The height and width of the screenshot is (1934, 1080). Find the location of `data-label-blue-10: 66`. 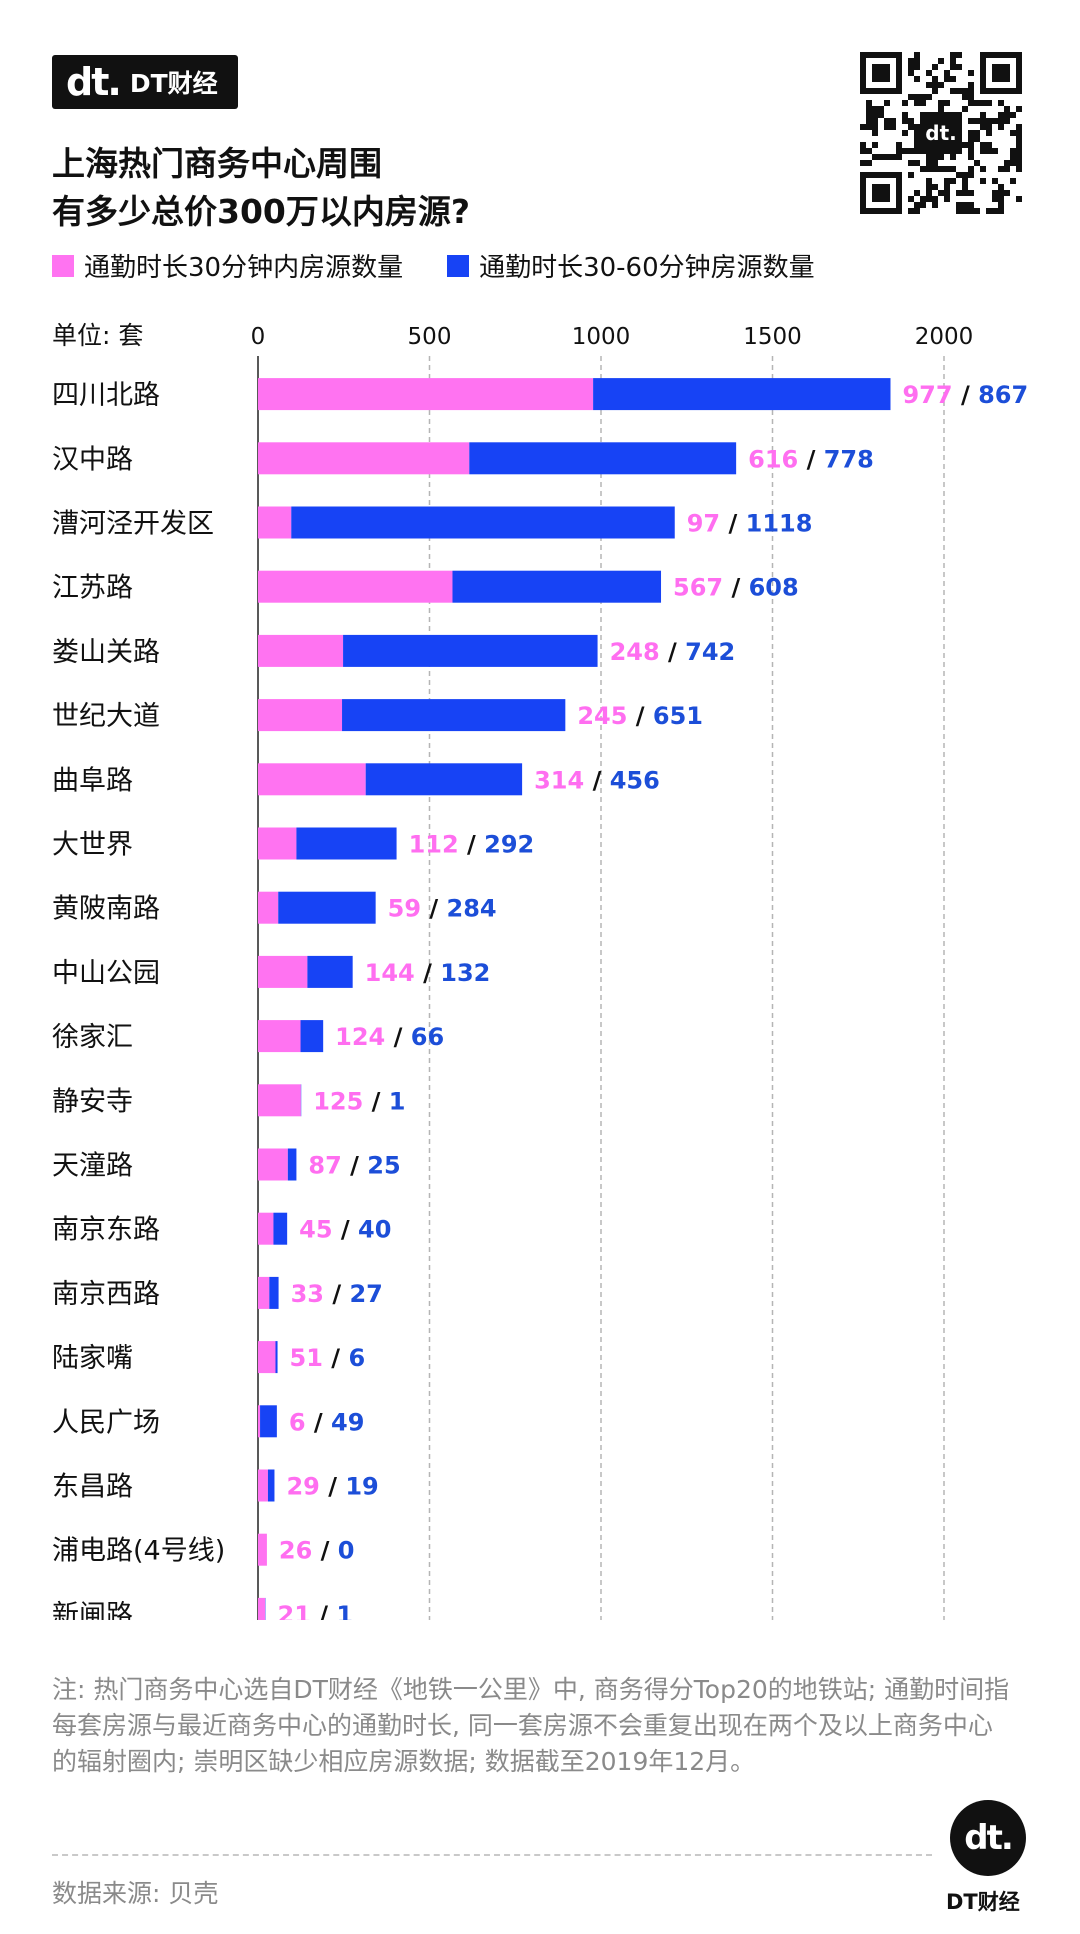

data-label-blue-10: 66 is located at coordinates (427, 1037).